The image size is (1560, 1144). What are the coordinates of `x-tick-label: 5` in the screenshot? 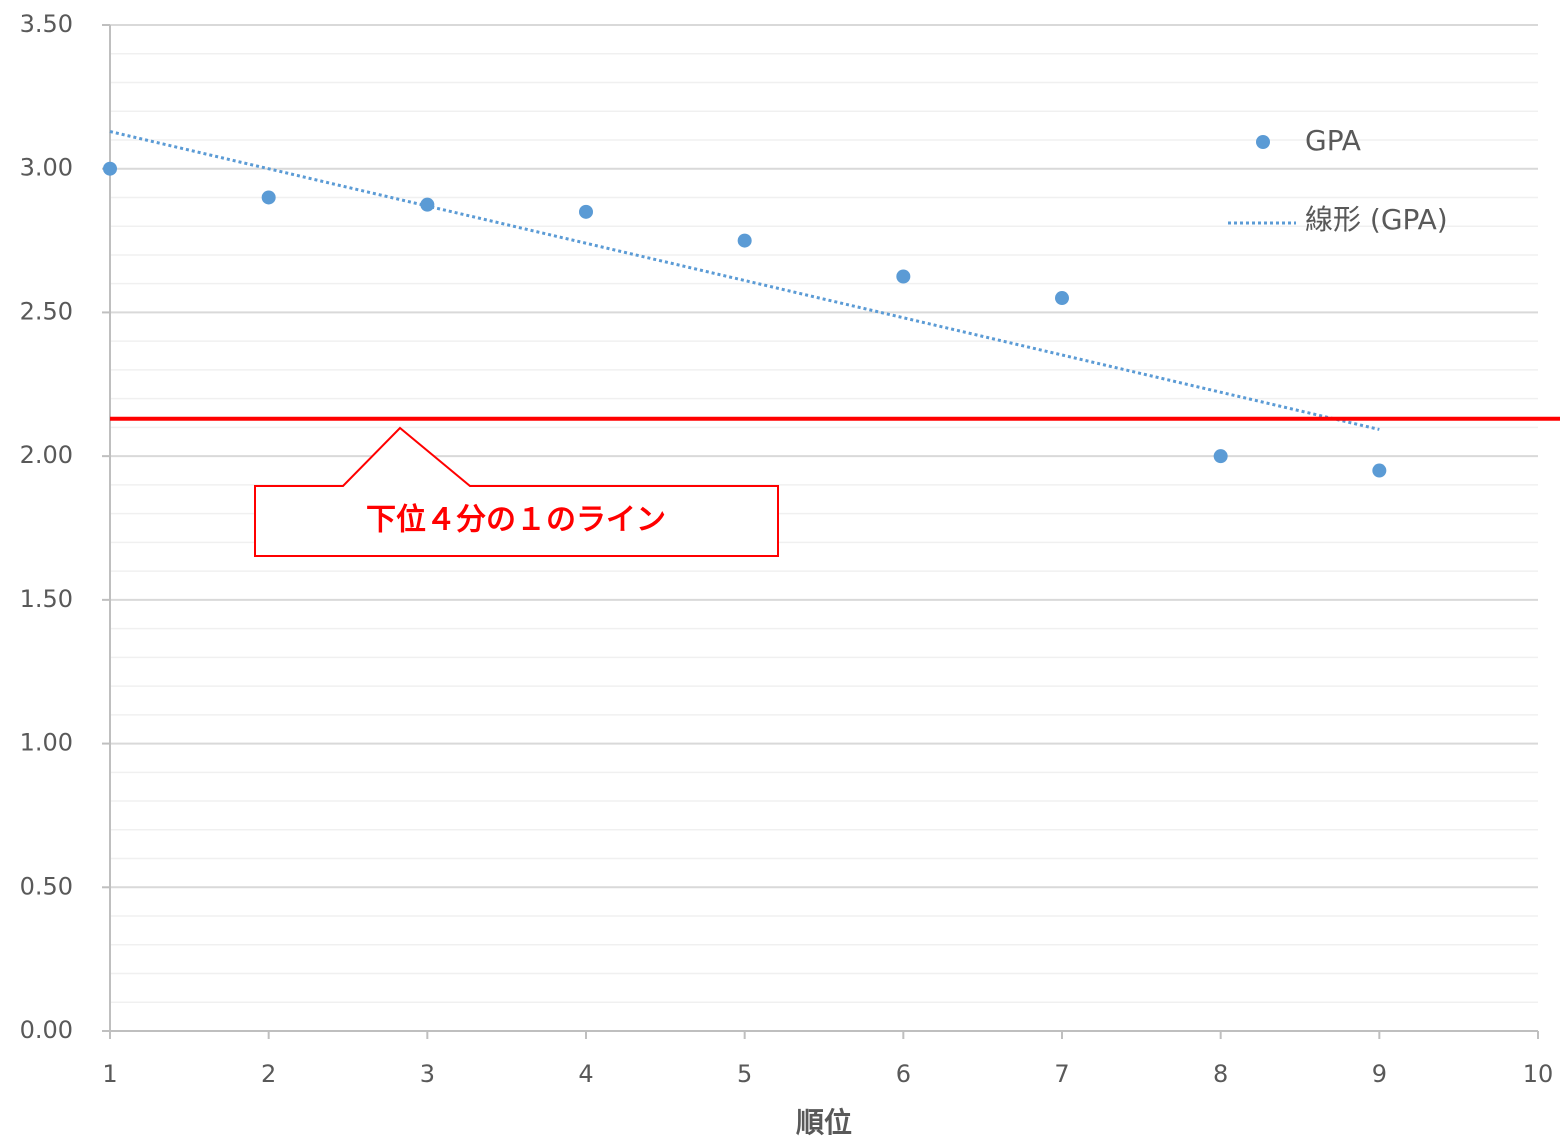 It's located at (744, 1074).